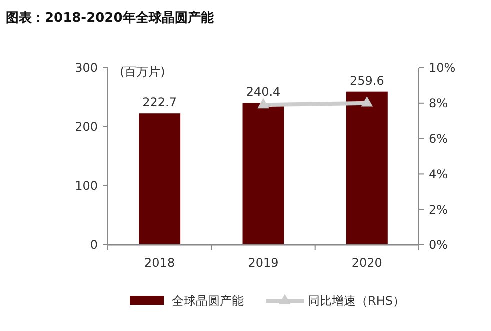  I want to click on legend-label: 同比增速（RHS）, so click(356, 301).